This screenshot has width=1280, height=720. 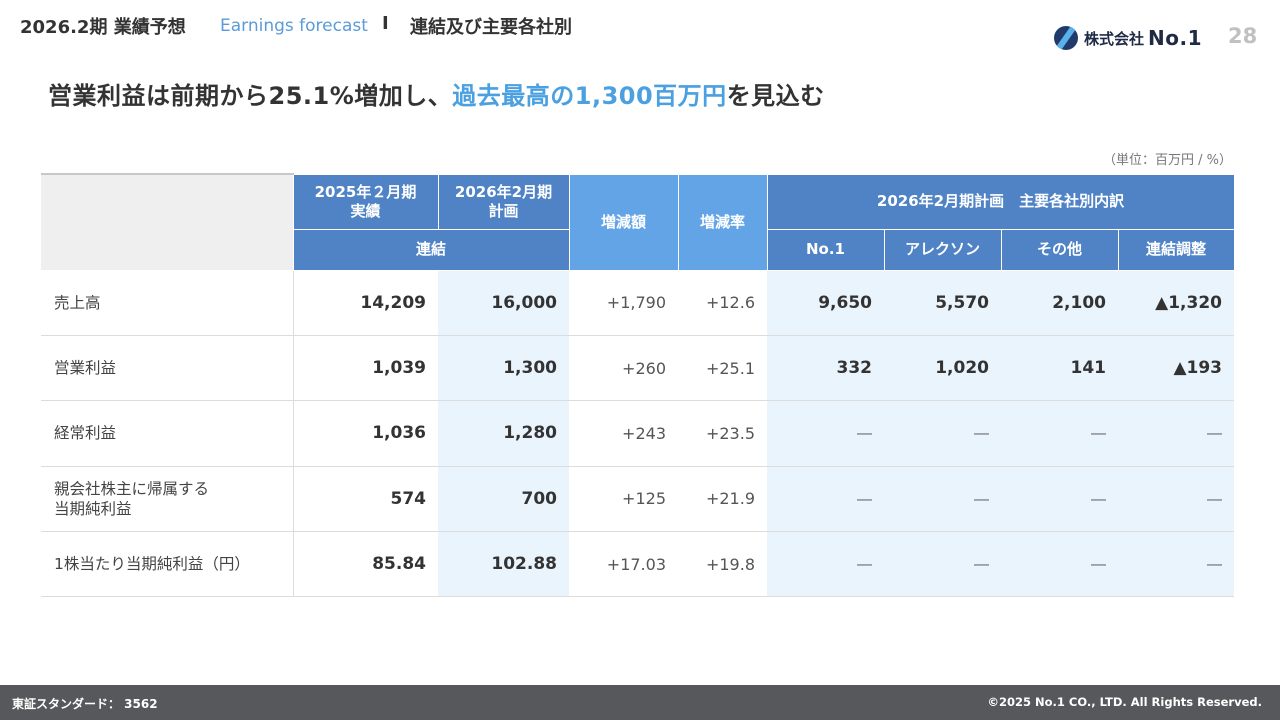 I want to click on cell-actual: 85.84, so click(x=365, y=564).